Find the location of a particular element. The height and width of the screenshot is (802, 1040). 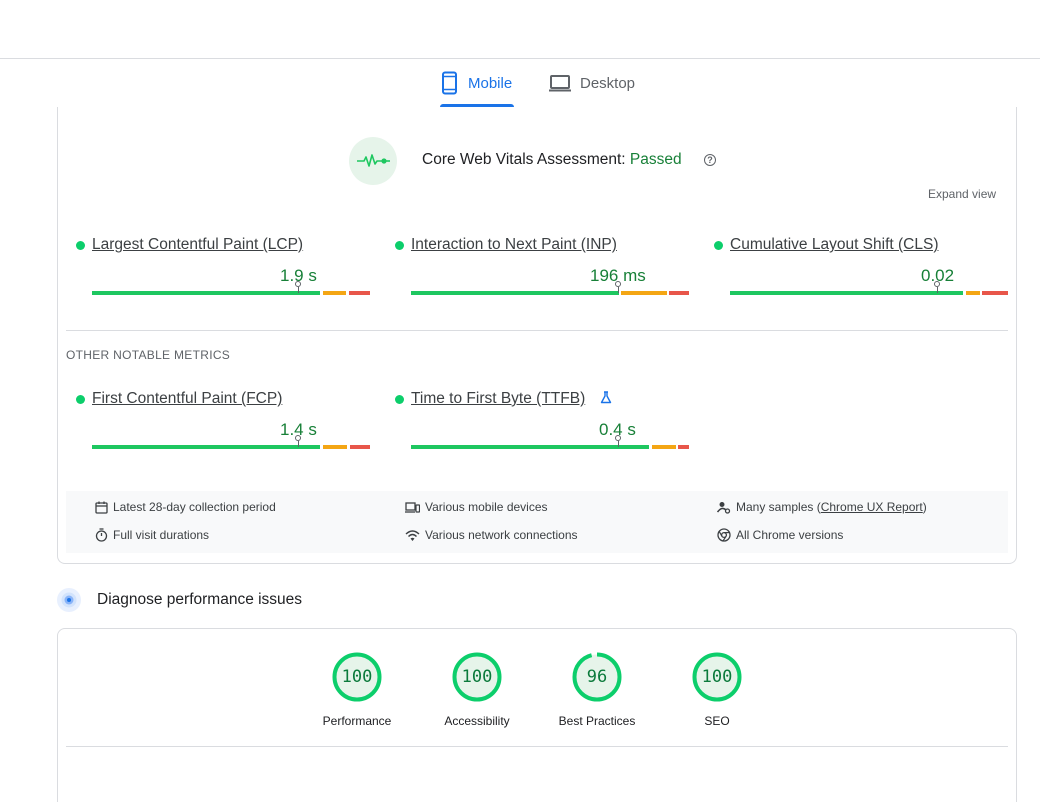

metric-ttfb-name: Time to First Byte (TTFB) is located at coordinates (498, 398).